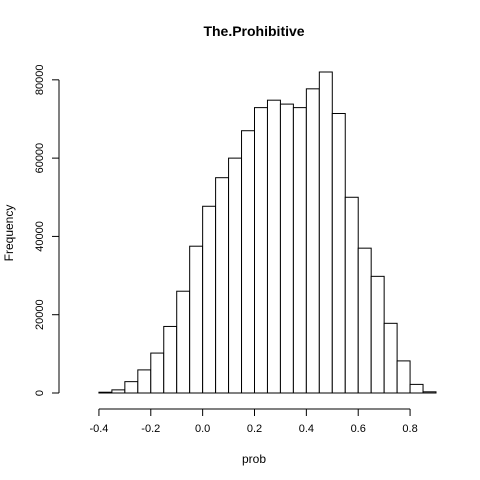 The height and width of the screenshot is (480, 480). What do you see at coordinates (47, 230) in the screenshot?
I see `y-axis: 0 20000 40000 60000 80000` at bounding box center [47, 230].